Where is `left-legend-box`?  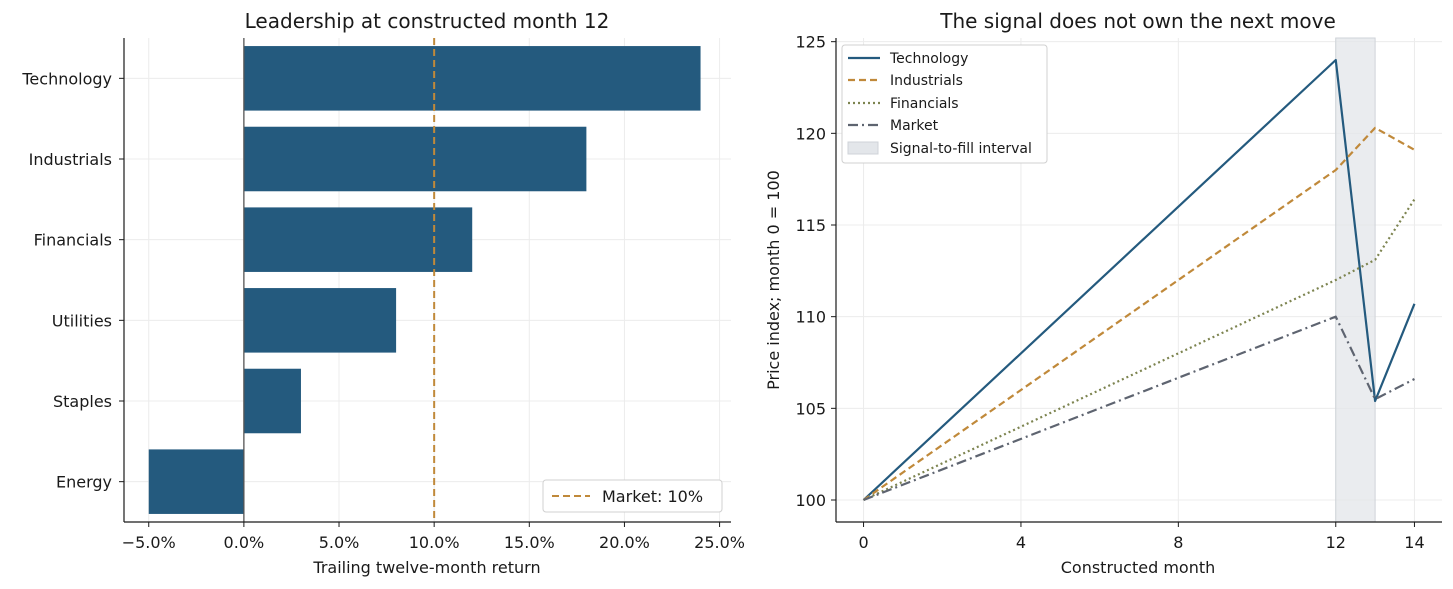 left-legend-box is located at coordinates (632, 496).